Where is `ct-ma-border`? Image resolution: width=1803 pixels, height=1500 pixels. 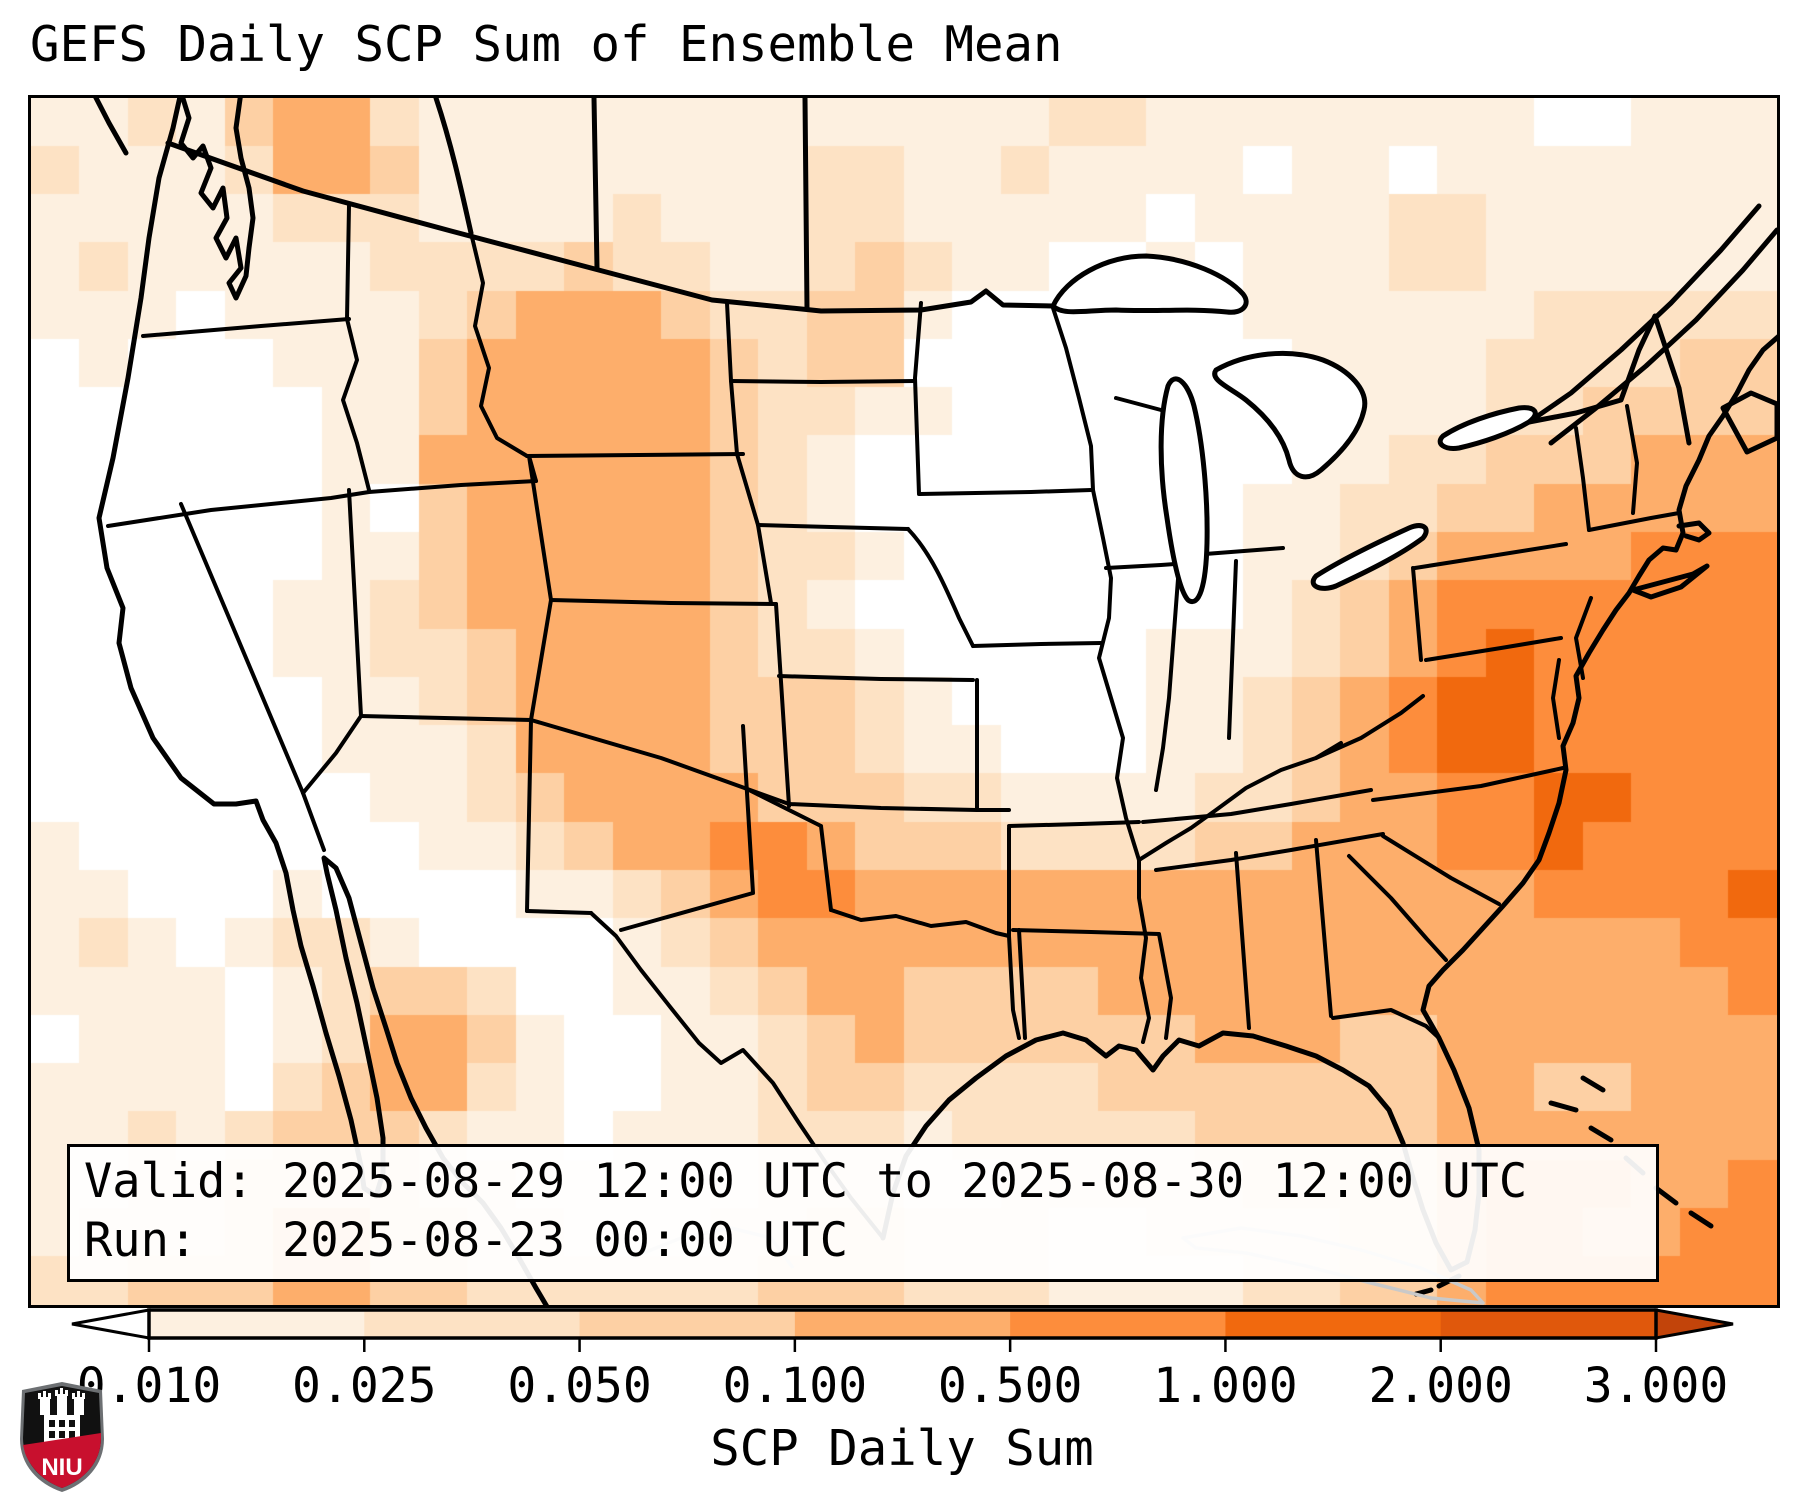
ct-ma-border is located at coordinates (1634, 521).